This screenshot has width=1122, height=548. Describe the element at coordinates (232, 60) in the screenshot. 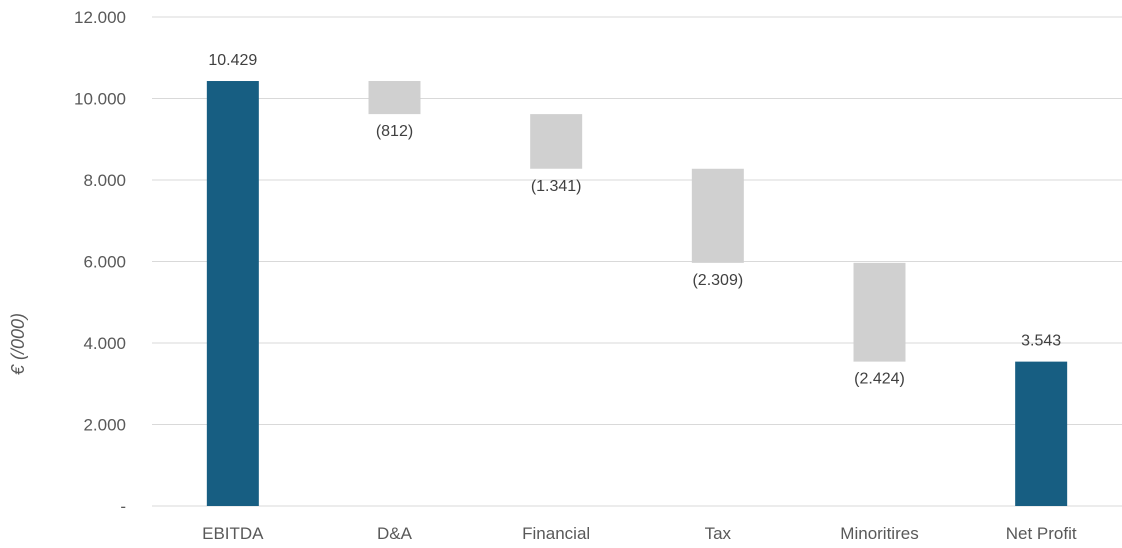

I see `data-label: 10.429` at that location.